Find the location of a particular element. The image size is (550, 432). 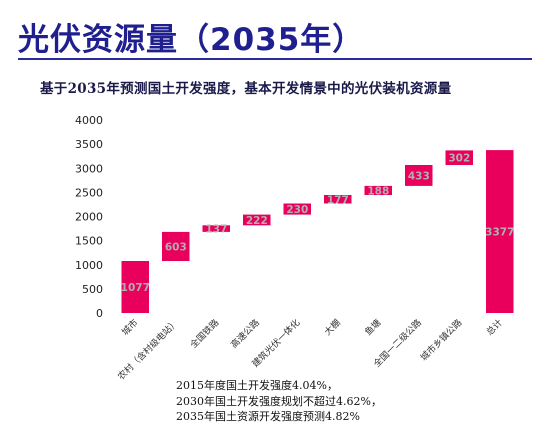

bar-value-label: 1077 is located at coordinates (135, 288).